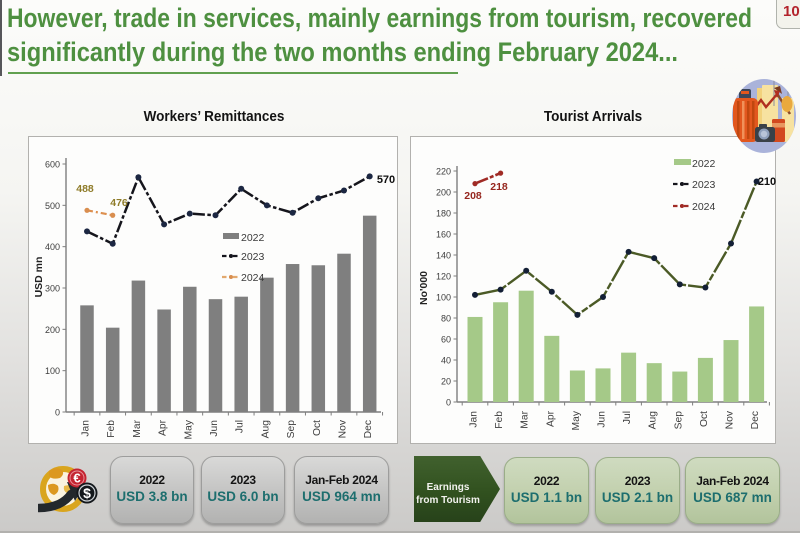 The width and height of the screenshot is (800, 533). What do you see at coordinates (119, 203) in the screenshot?
I see `svg-text: 476` at bounding box center [119, 203].